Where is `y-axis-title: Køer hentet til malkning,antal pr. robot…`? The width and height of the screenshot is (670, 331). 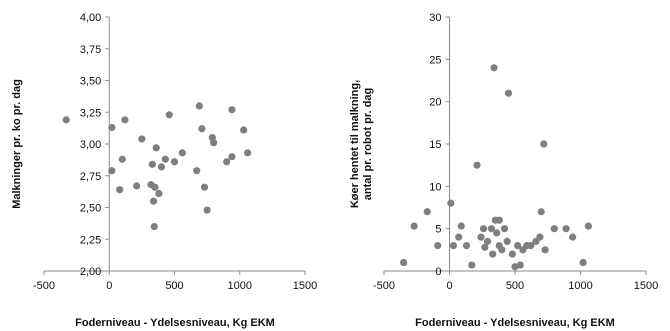 y-axis-title: Køer hentet til malkning,antal pr. robot… is located at coordinates (361, 144).